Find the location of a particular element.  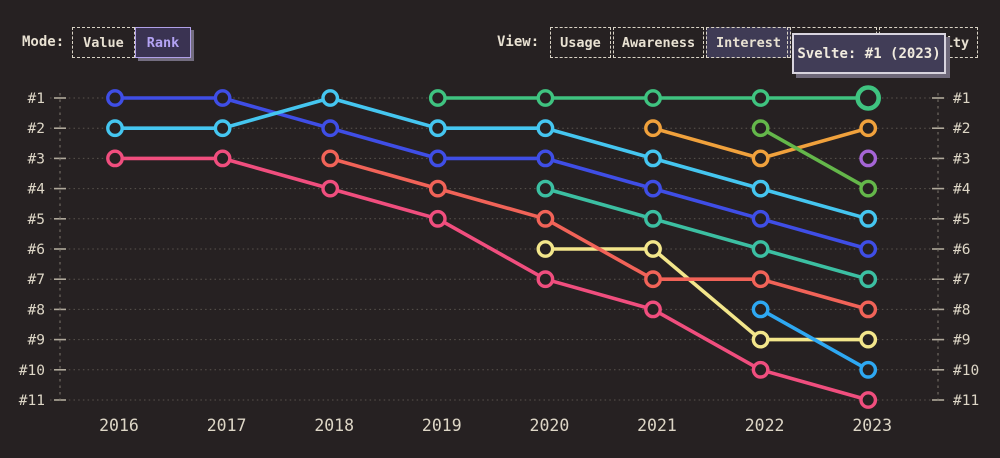

point-teal-2021 is located at coordinates (653, 218).